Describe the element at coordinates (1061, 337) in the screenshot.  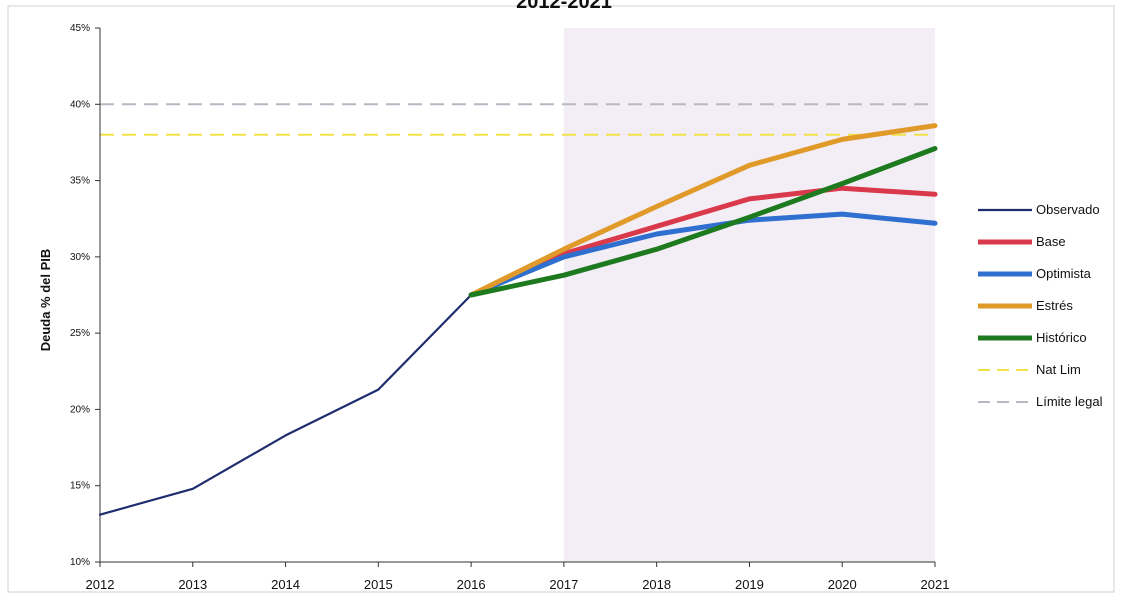
I see `legend-label: Histórico` at that location.